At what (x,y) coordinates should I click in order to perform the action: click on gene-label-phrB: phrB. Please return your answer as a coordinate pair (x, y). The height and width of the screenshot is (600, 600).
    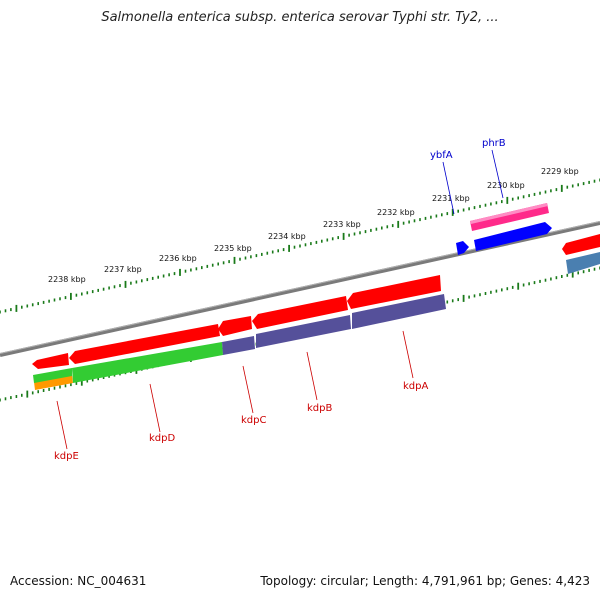
    Looking at the image, I should click on (494, 143).